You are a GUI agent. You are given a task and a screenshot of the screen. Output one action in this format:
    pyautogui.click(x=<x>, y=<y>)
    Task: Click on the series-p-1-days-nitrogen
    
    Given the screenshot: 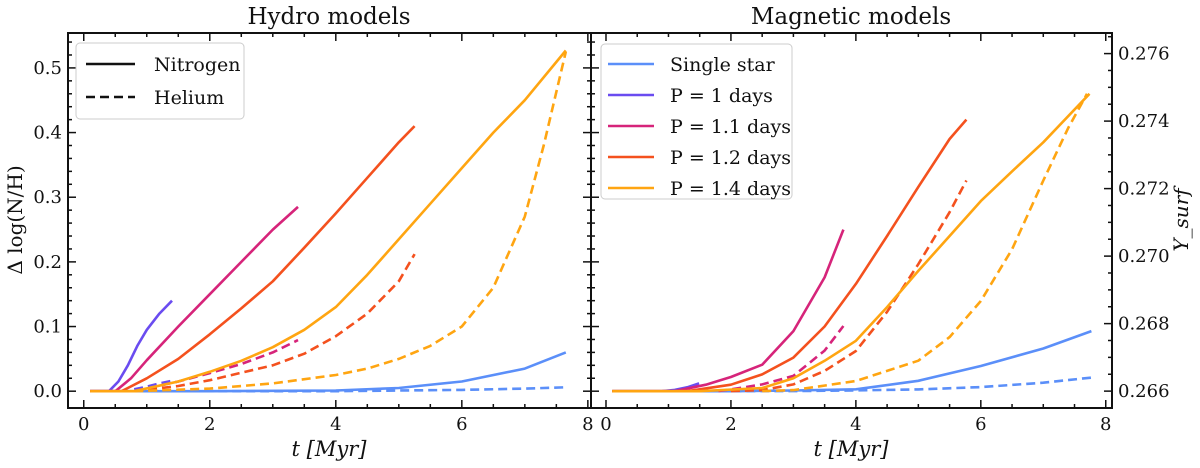 What is the action you would take?
    pyautogui.click(x=131, y=346)
    